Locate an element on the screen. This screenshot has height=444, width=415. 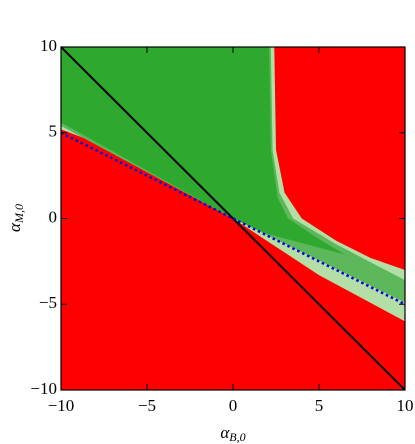
y-label-subscript: M,0 is located at coordinates (19, 214).